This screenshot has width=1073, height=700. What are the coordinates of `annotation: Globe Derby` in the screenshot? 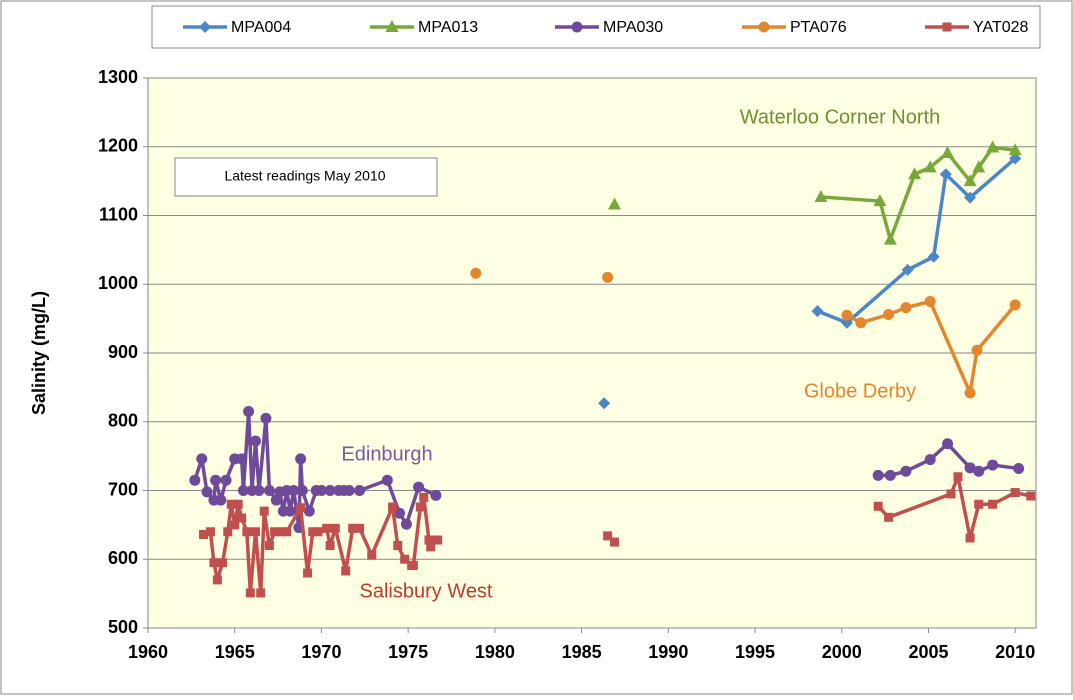 It's located at (860, 391).